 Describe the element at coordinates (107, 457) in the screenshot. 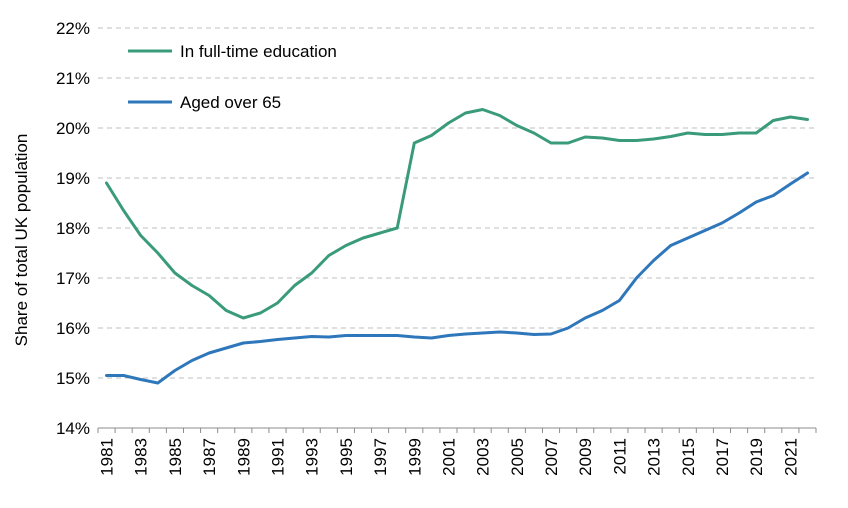

I see `x-tick-label: 1981` at that location.